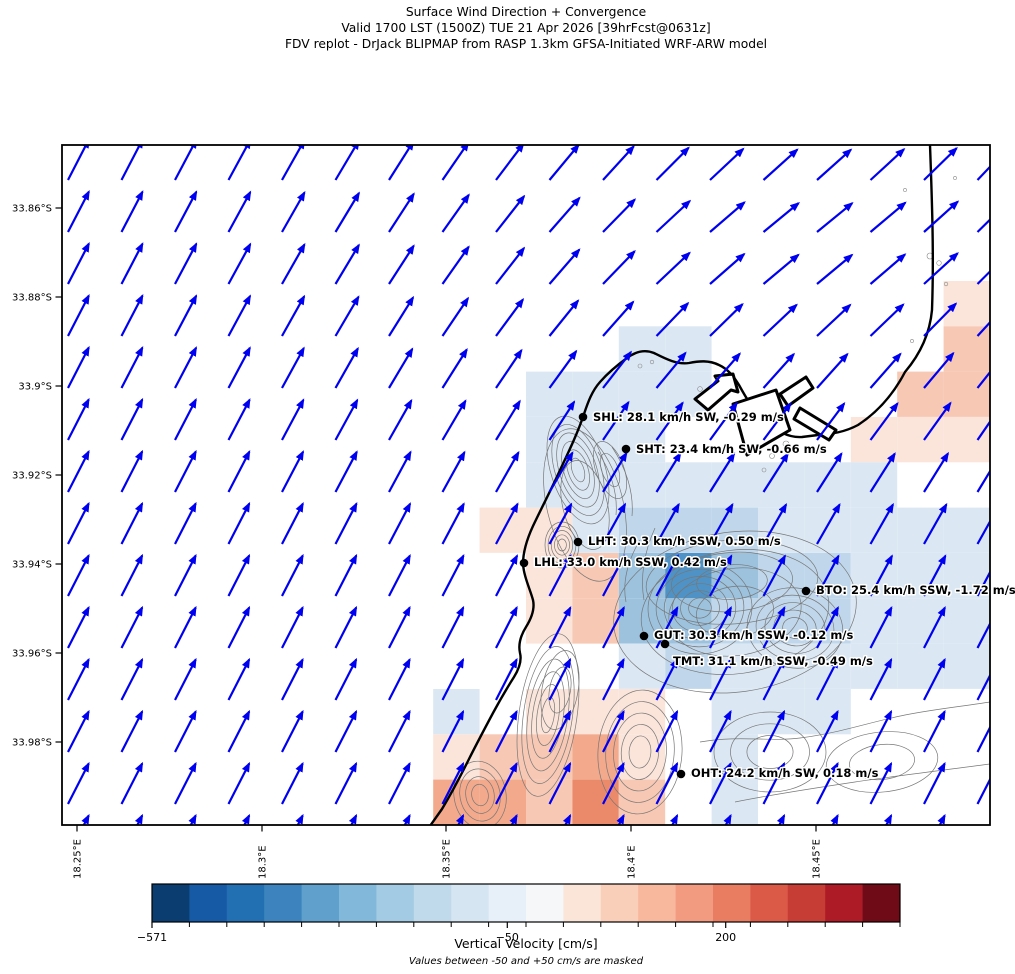  What do you see at coordinates (526, 12) in the screenshot?
I see `figure-title: Surface Wind Direction + Convergence` at bounding box center [526, 12].